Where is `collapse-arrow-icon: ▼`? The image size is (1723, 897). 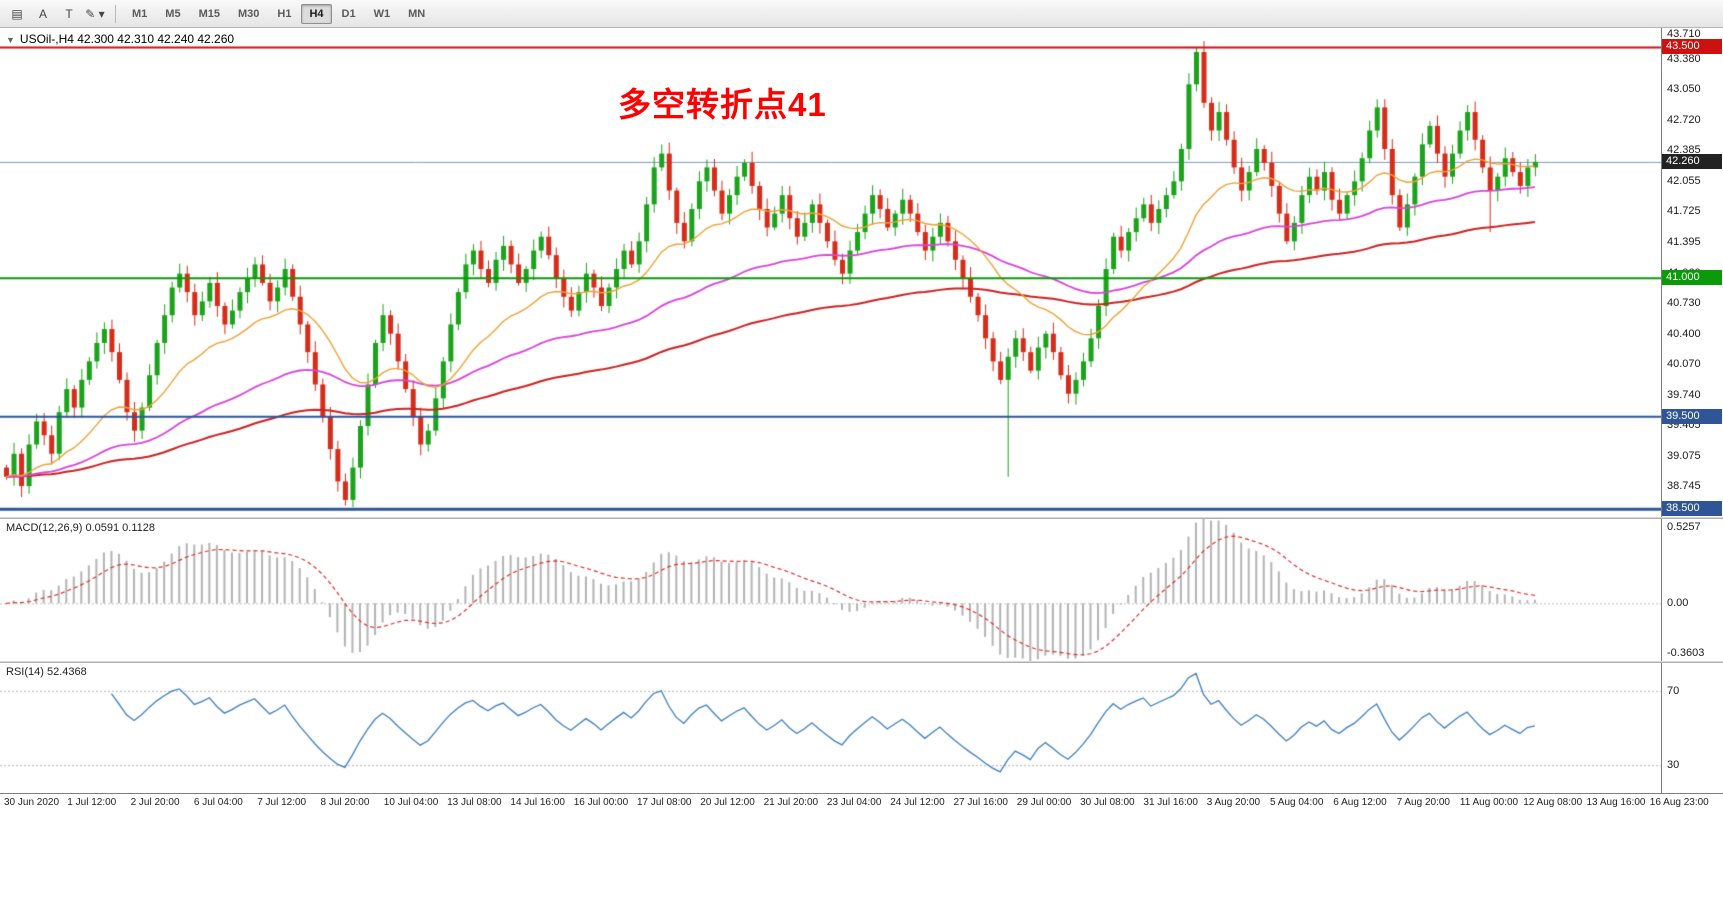
collapse-arrow-icon: ▼ is located at coordinates (10, 40).